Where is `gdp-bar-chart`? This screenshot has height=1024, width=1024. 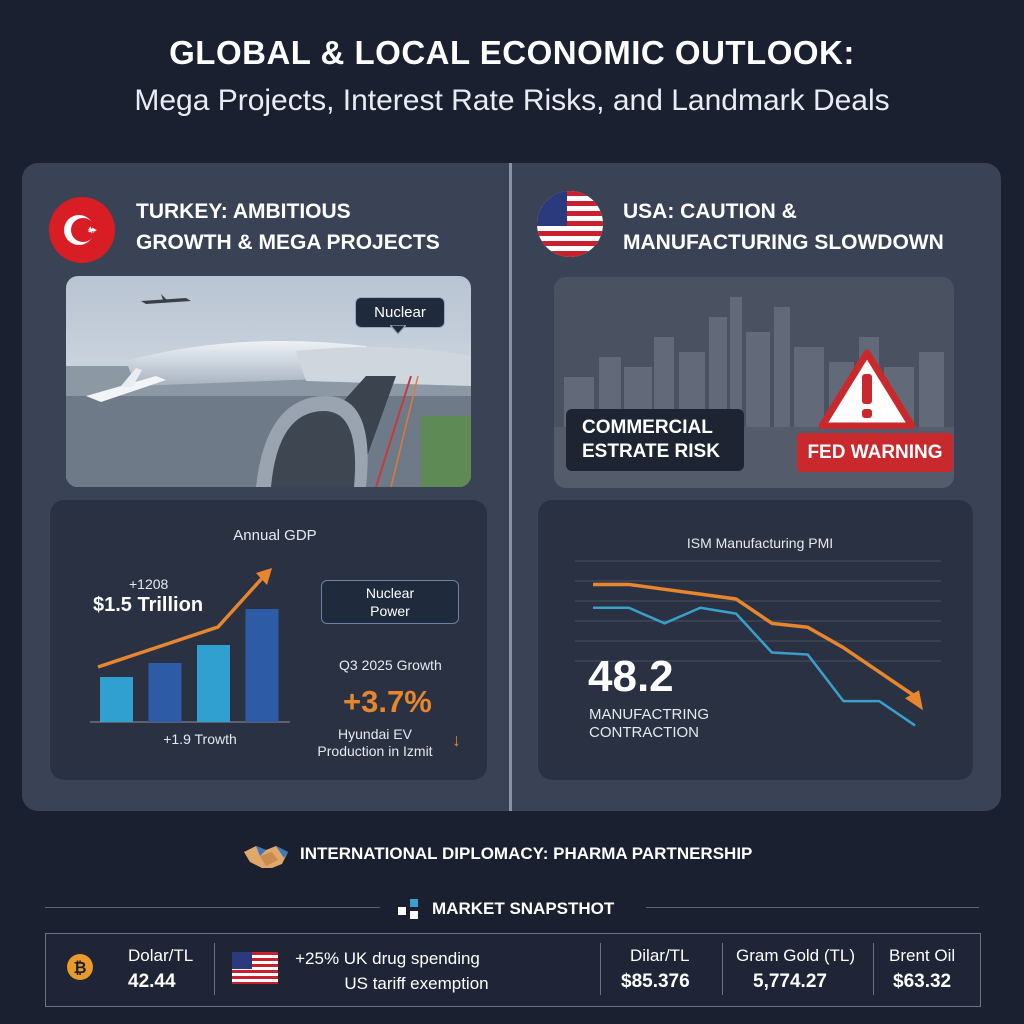
gdp-bar-chart is located at coordinates (190, 645).